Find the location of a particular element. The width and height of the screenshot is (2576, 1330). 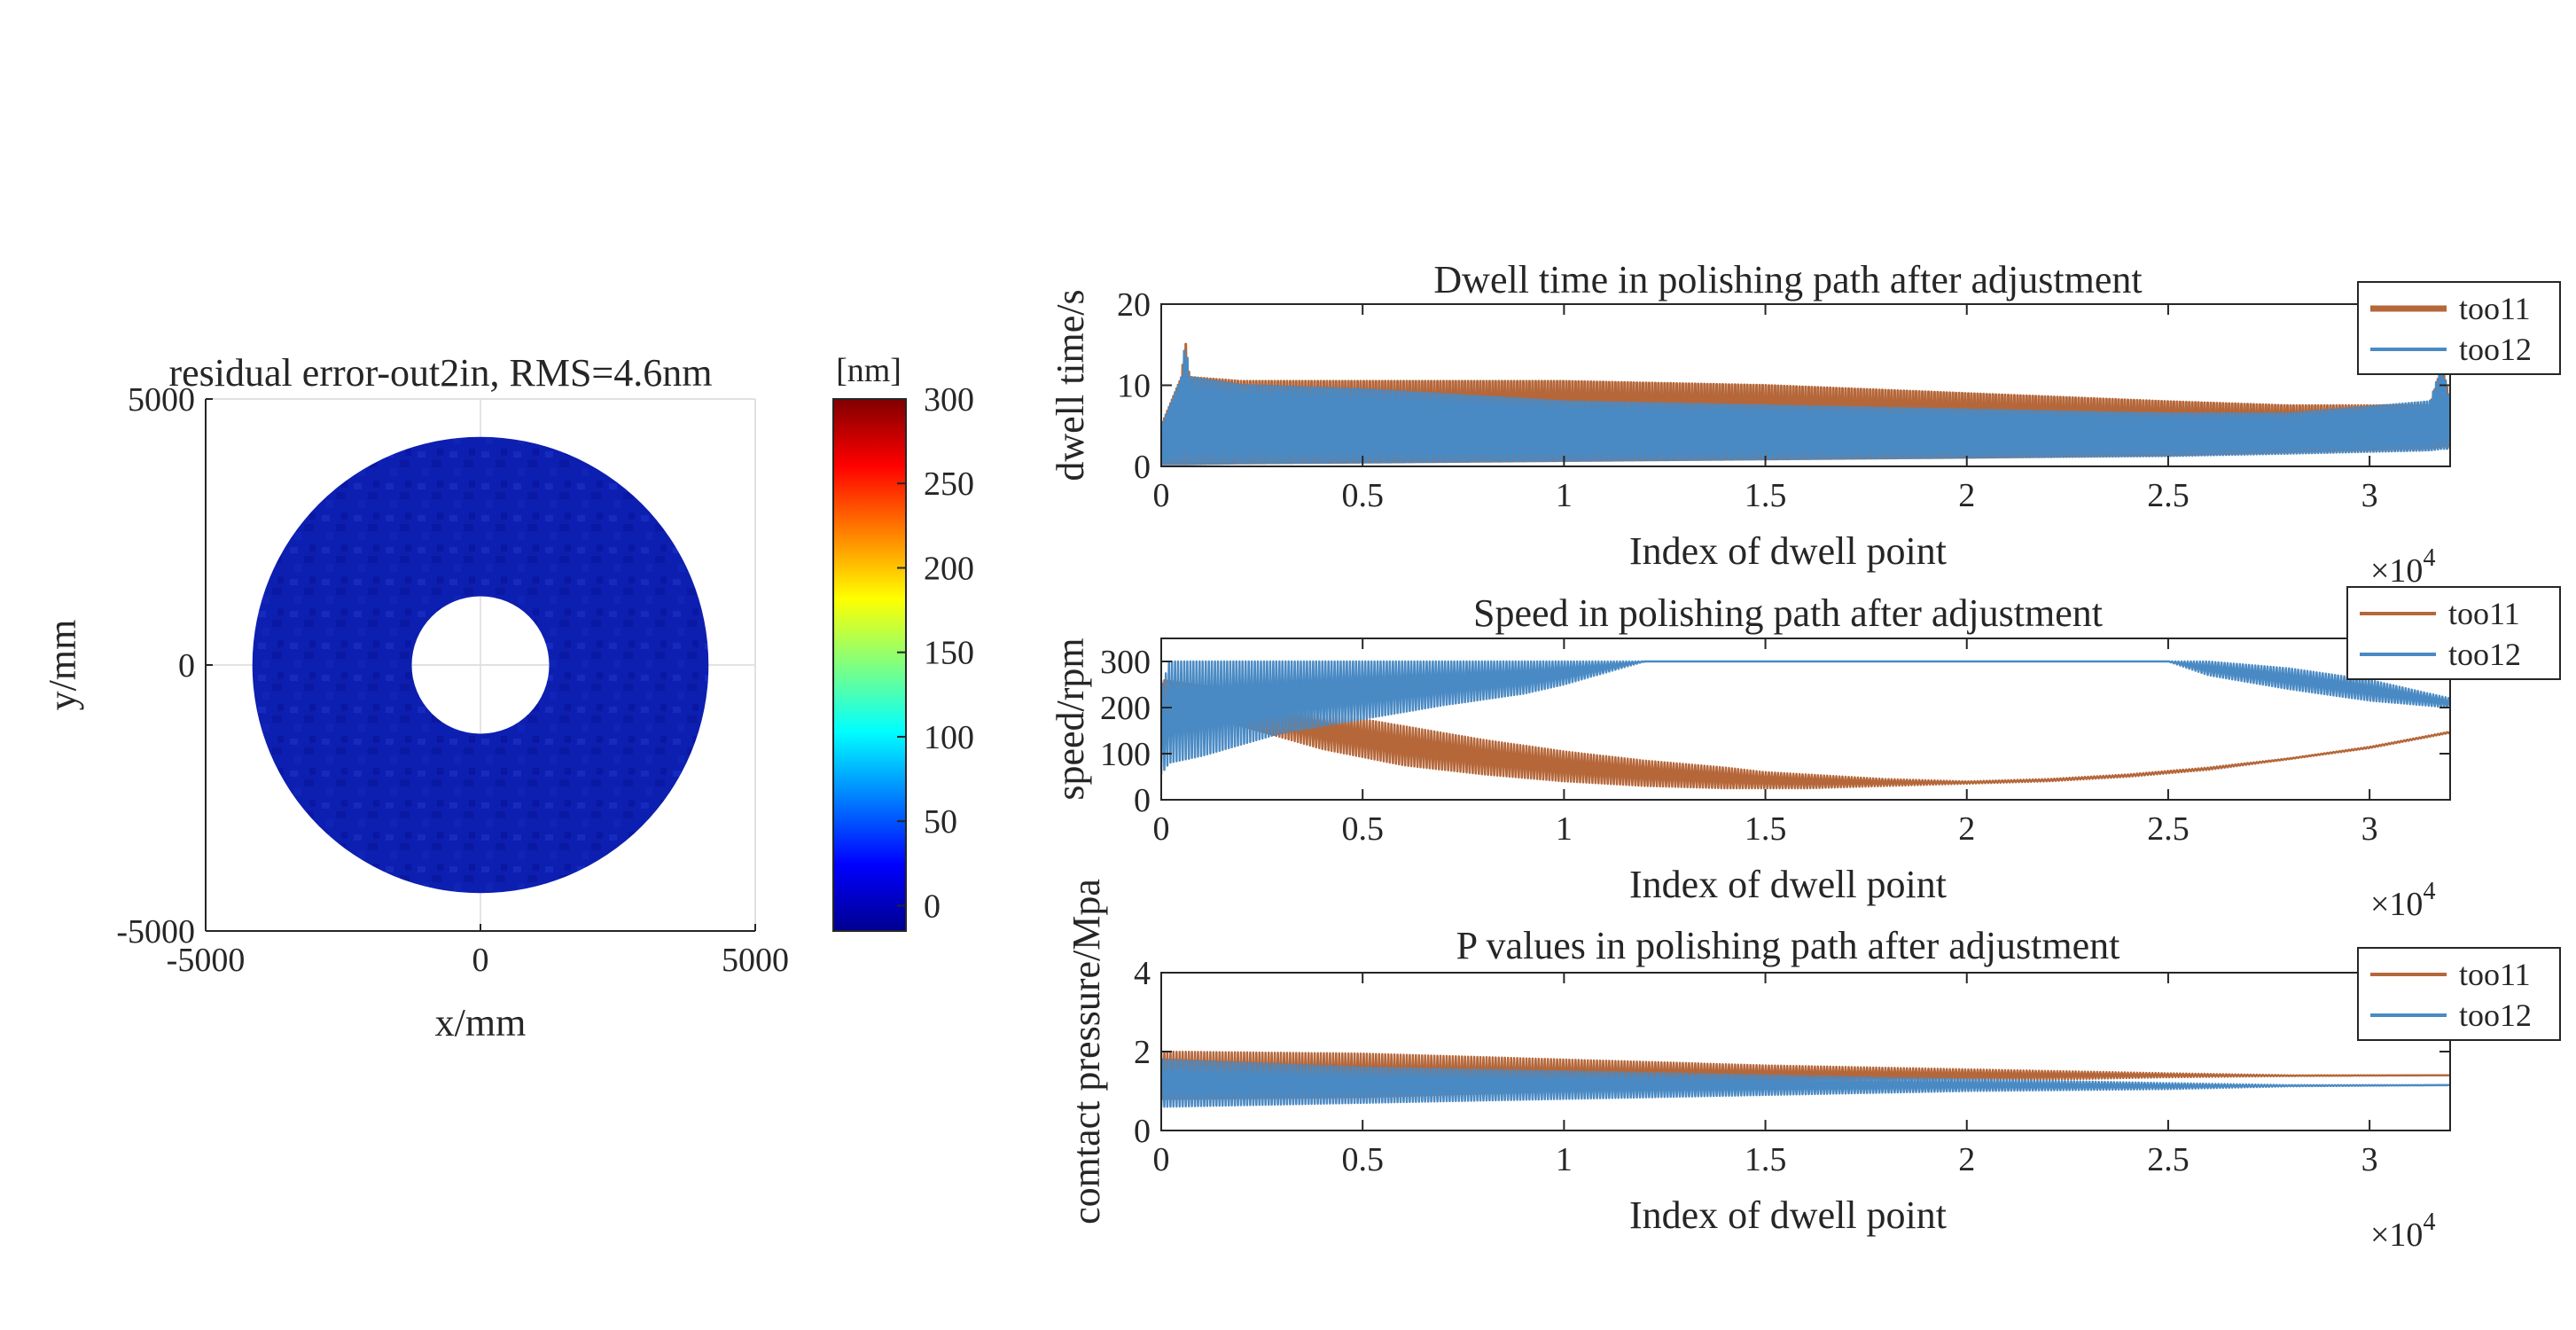

colorbar-tick-label: 50 is located at coordinates (940, 822).